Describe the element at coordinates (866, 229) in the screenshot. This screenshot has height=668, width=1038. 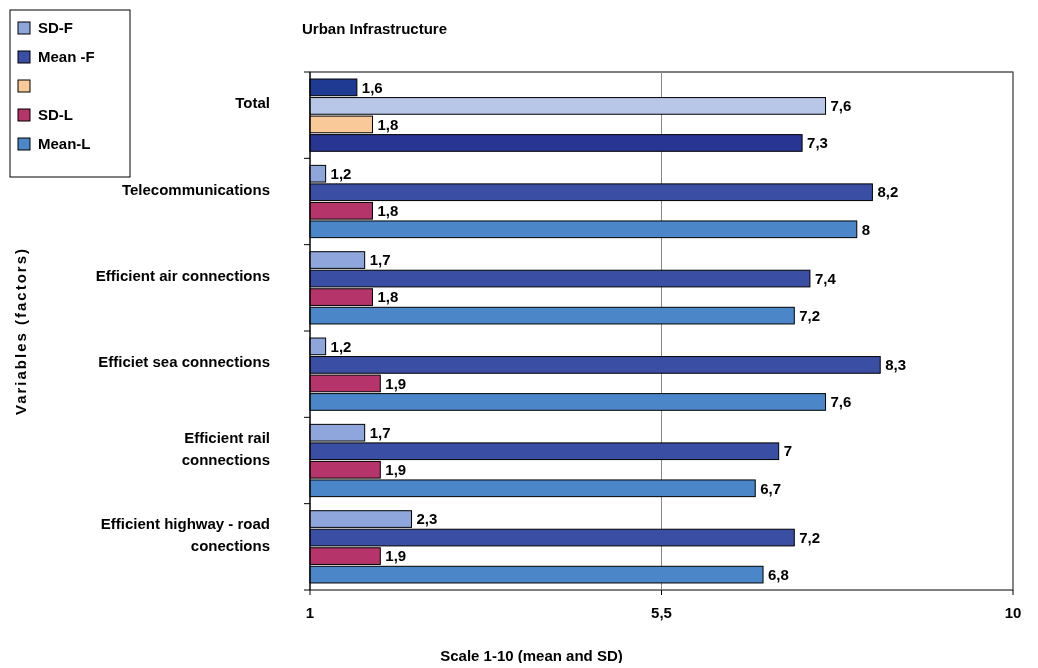
I see `data-label: 8` at that location.